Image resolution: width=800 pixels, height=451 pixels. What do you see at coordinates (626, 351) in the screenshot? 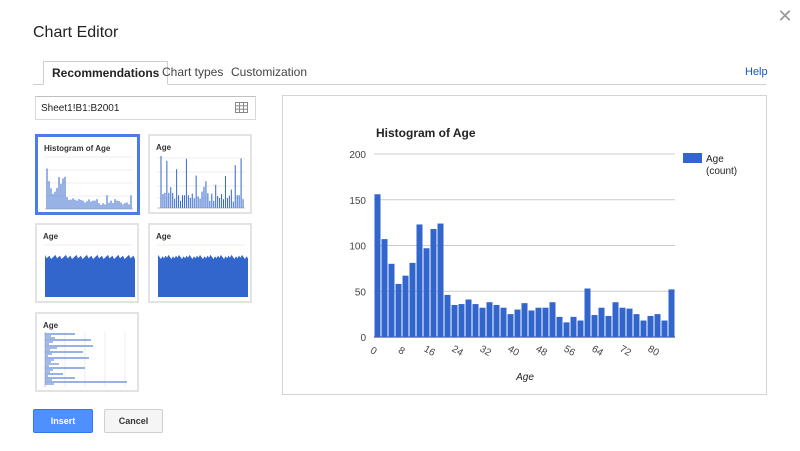
I see `x-tick-label: 72` at bounding box center [626, 351].